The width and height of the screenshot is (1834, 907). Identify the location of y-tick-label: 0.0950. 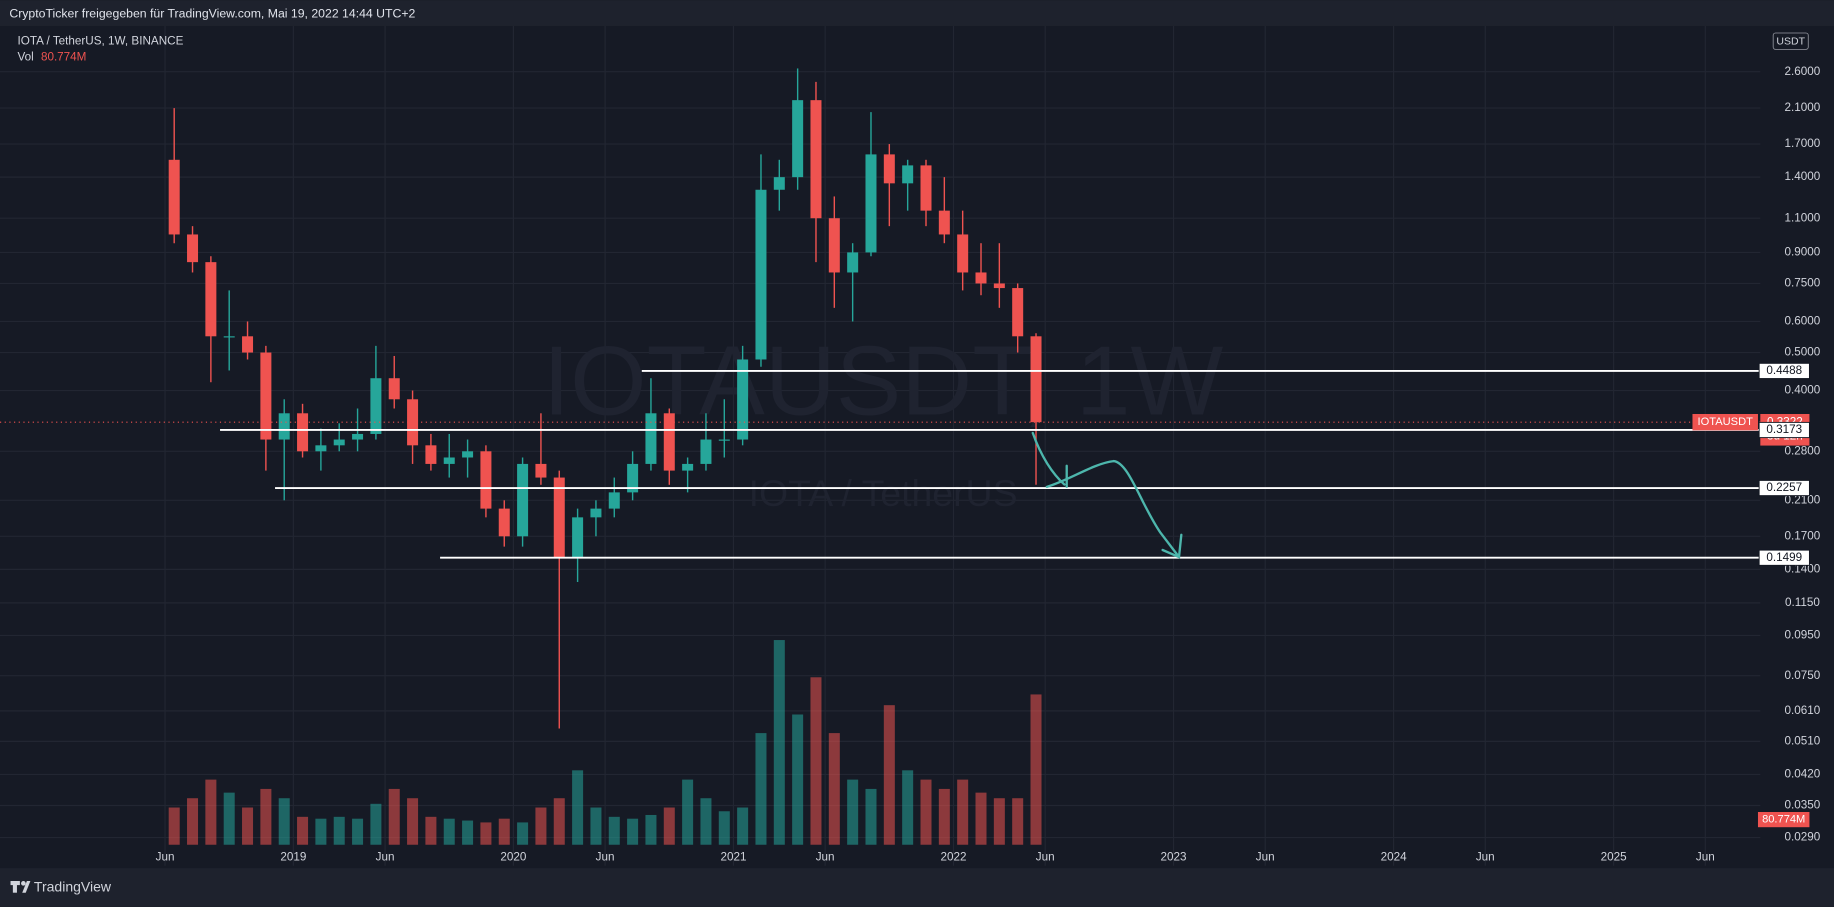
(1803, 635).